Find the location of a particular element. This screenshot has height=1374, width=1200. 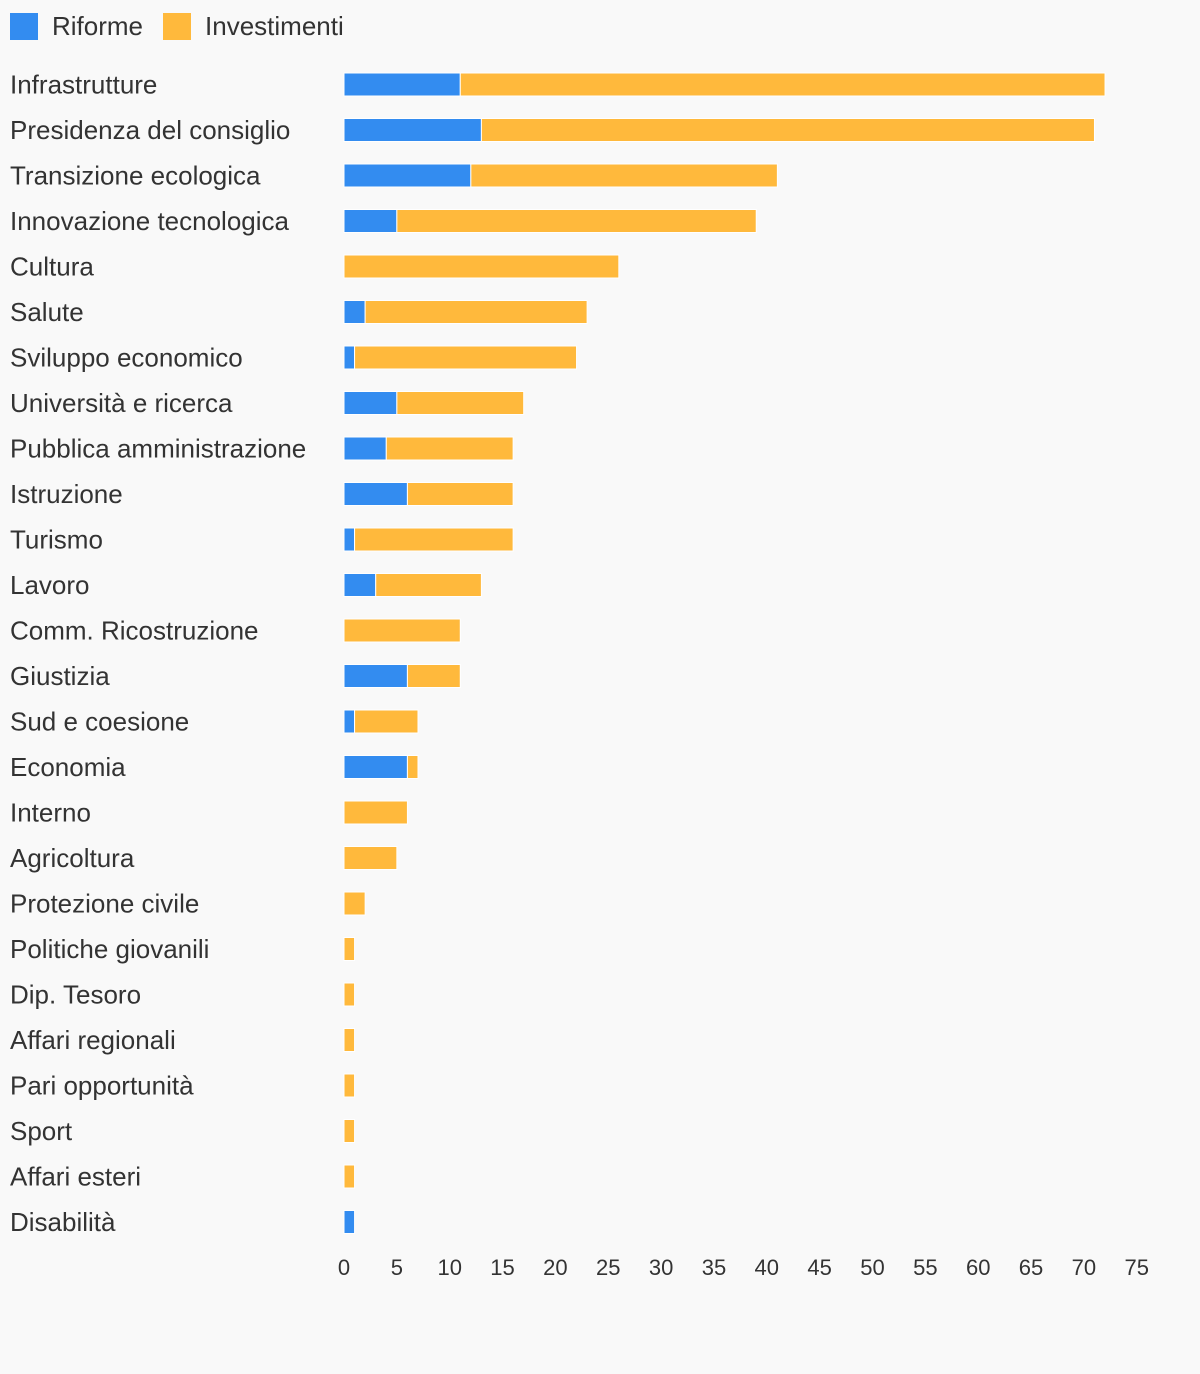

x-tick-label: 70 is located at coordinates (1084, 1267).